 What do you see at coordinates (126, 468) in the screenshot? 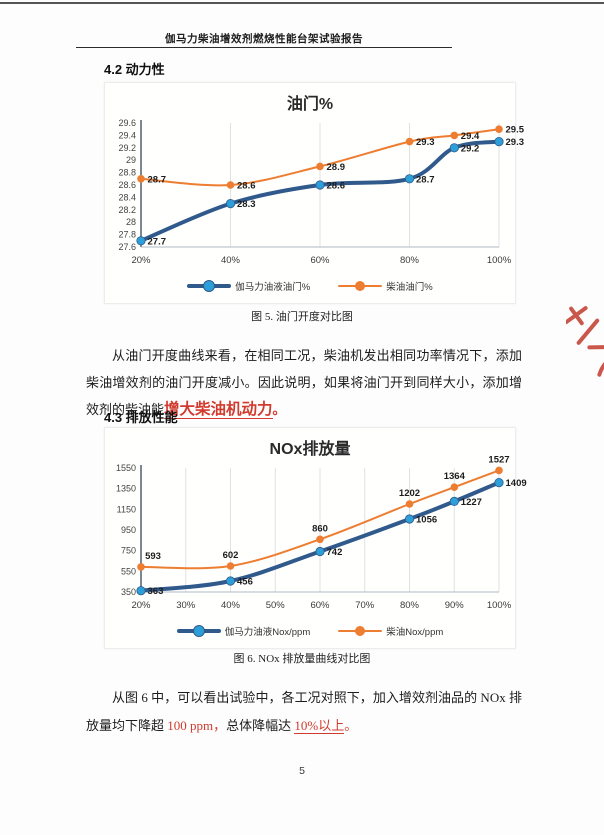
I see `svg-text: 1550` at bounding box center [126, 468].